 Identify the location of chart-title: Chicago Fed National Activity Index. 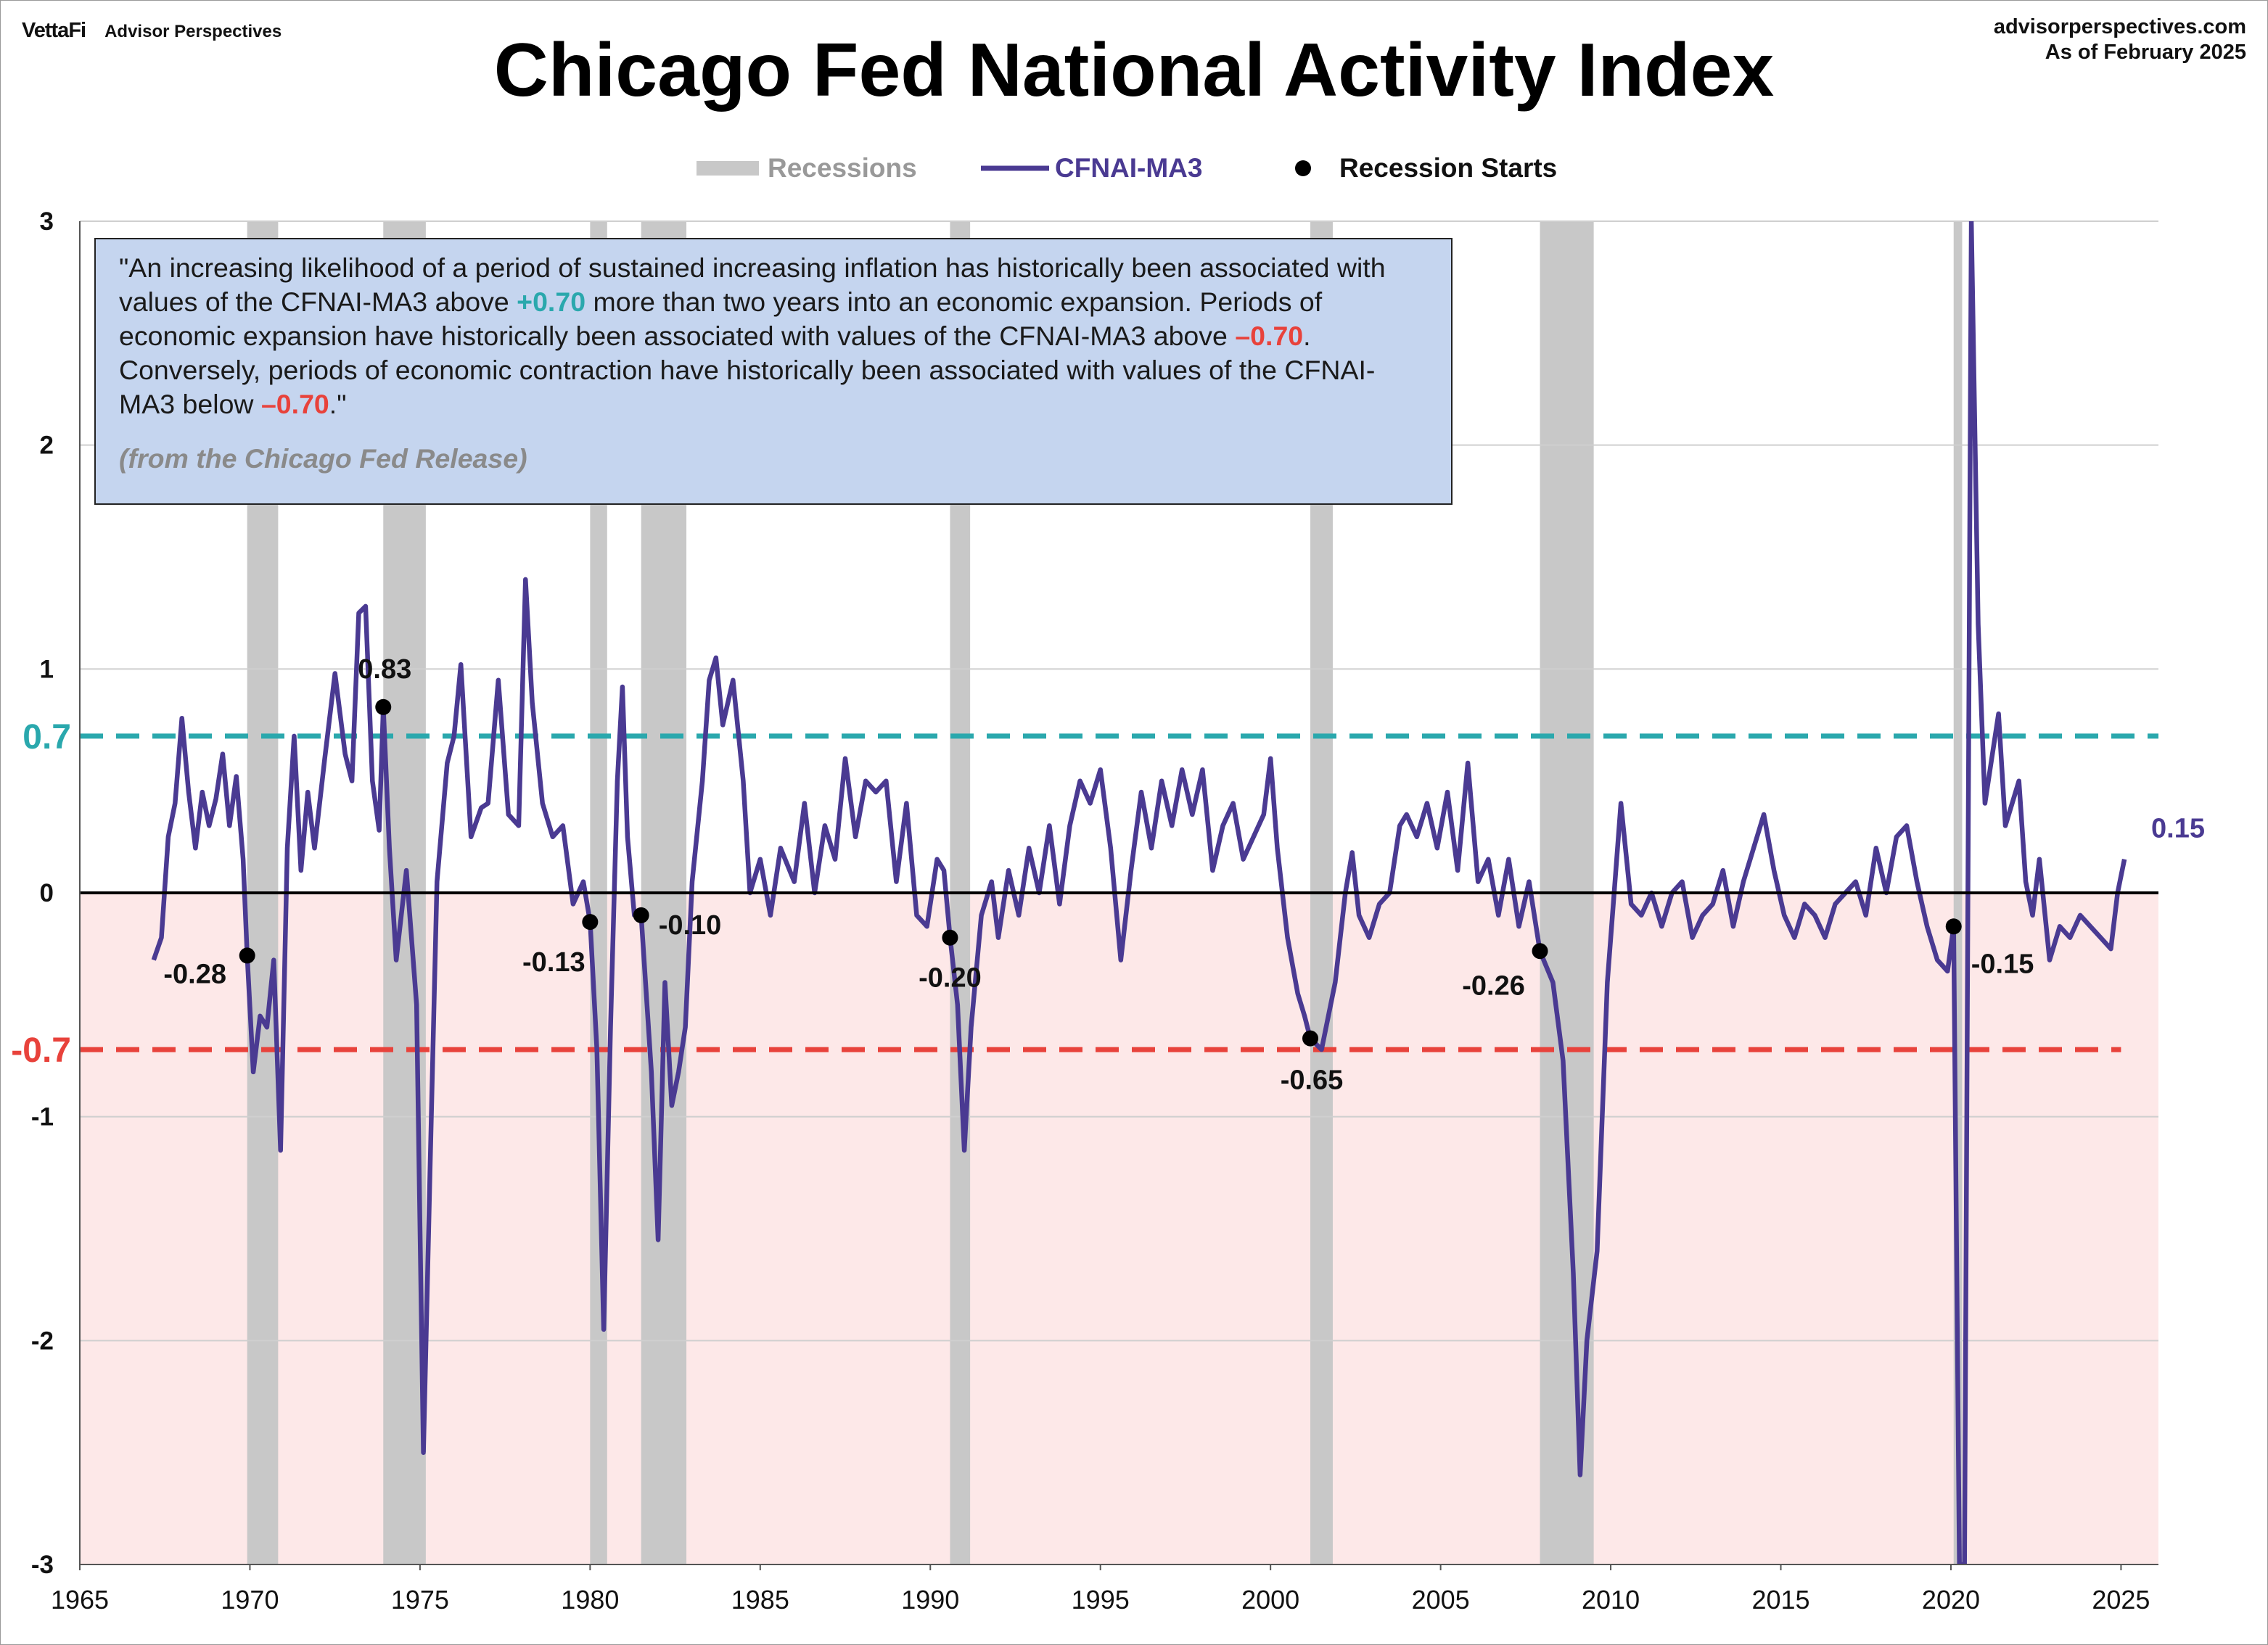
(1134, 70).